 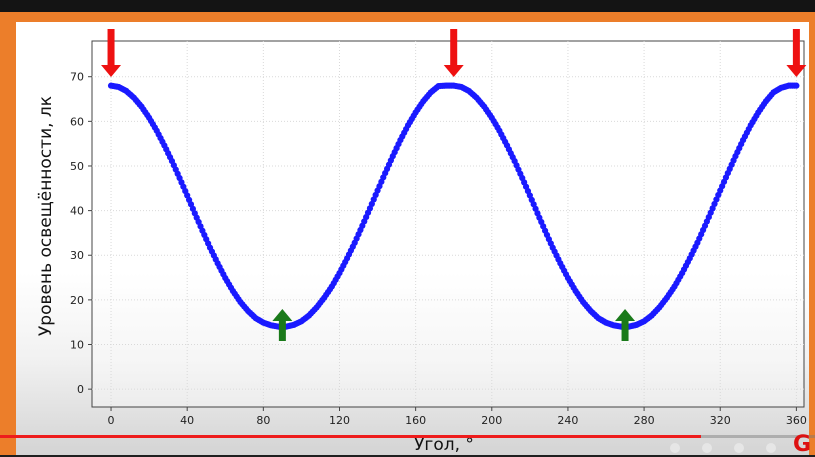 I want to click on y-axis-title: Уровень освещённости, лк, so click(x=46, y=216).